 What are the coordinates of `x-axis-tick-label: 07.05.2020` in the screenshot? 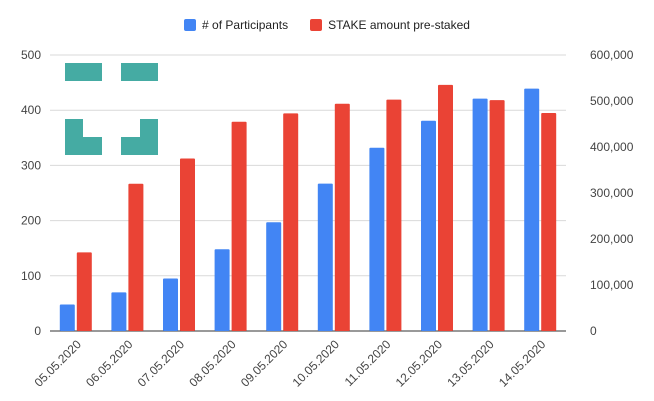 It's located at (161, 363).